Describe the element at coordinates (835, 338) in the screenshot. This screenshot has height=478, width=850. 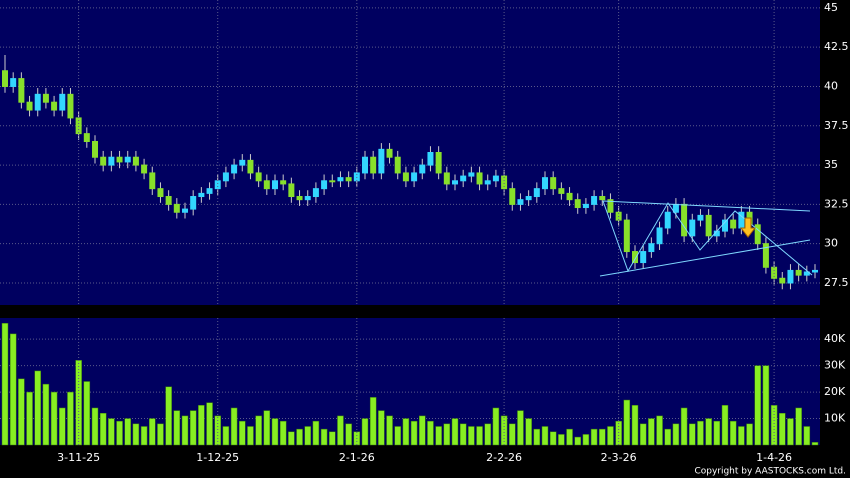
I see `y-tick-label: 40K` at that location.